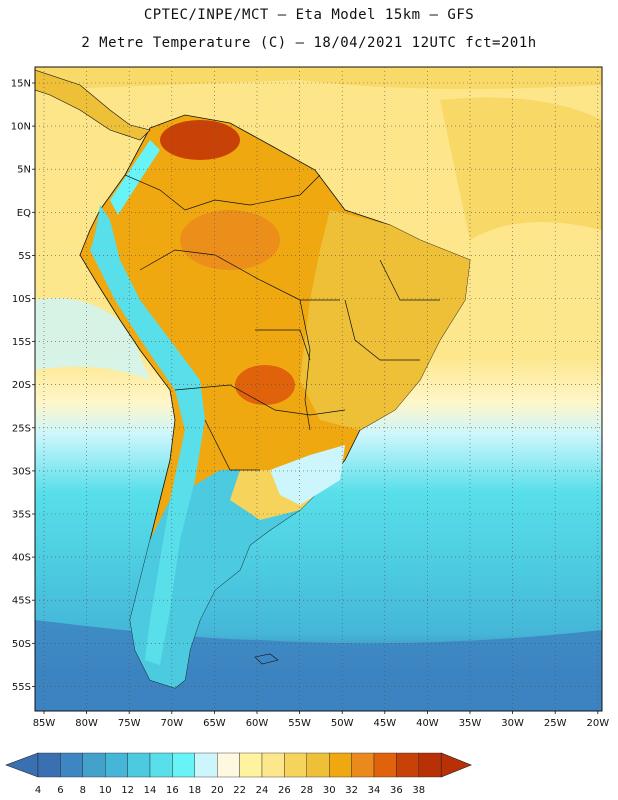 The image size is (618, 800). I want to click on colorbar-label: 12, so click(127, 790).